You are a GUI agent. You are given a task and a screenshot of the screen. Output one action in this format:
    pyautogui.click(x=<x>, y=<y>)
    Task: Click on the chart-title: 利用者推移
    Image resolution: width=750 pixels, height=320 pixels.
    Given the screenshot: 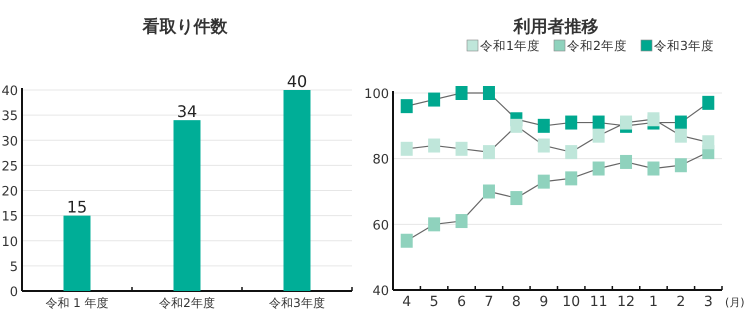 What is the action you would take?
    pyautogui.click(x=555, y=27)
    